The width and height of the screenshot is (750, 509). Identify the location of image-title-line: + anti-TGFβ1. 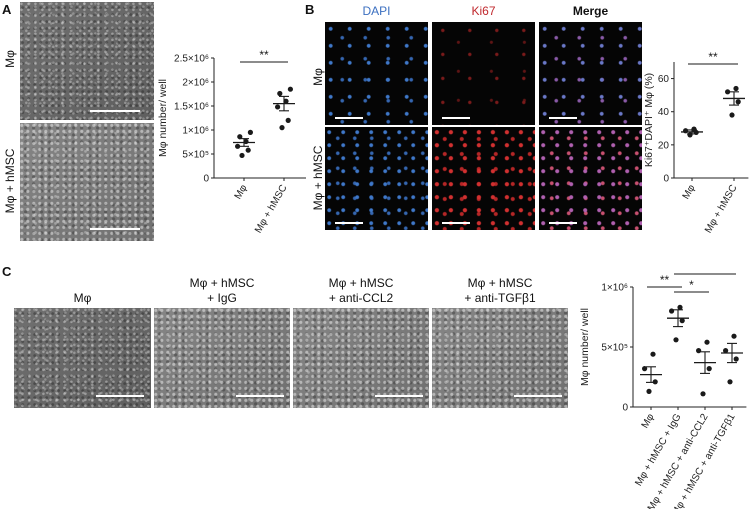
(500, 298).